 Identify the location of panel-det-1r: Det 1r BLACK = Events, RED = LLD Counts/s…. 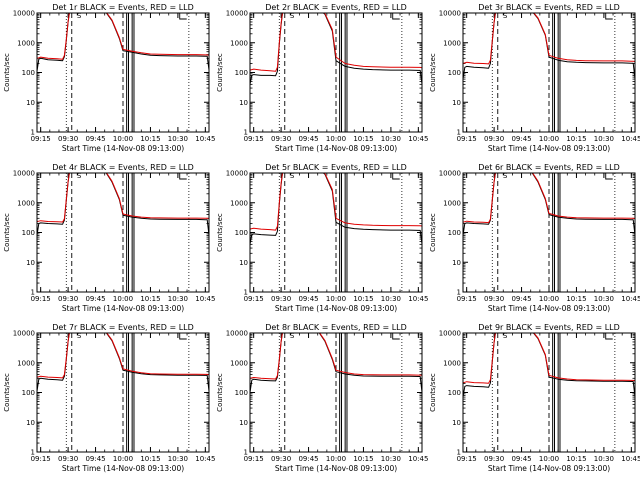
(109, 78).